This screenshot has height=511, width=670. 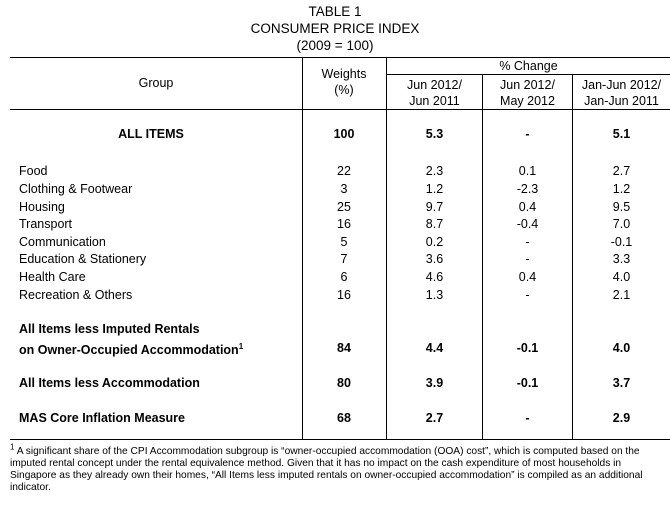 I want to click on footnote-mark: 1, so click(x=12, y=447).